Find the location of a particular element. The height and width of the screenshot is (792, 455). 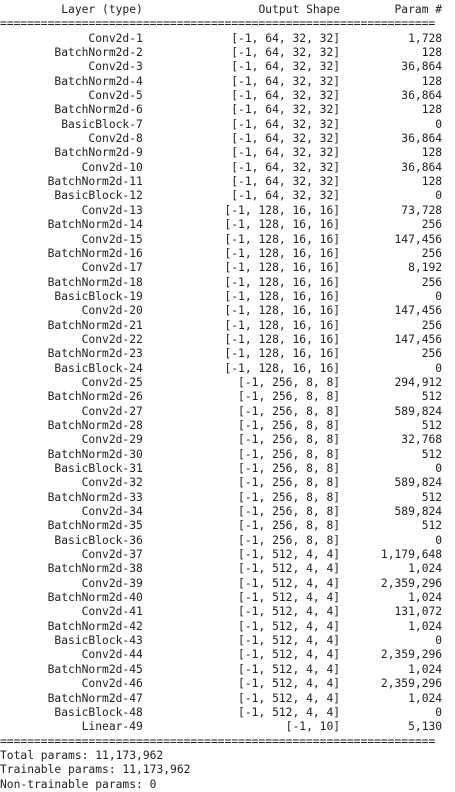

table-row: BasicBlock-31 [-1, 256, 8, 8] 0 is located at coordinates (227, 469).